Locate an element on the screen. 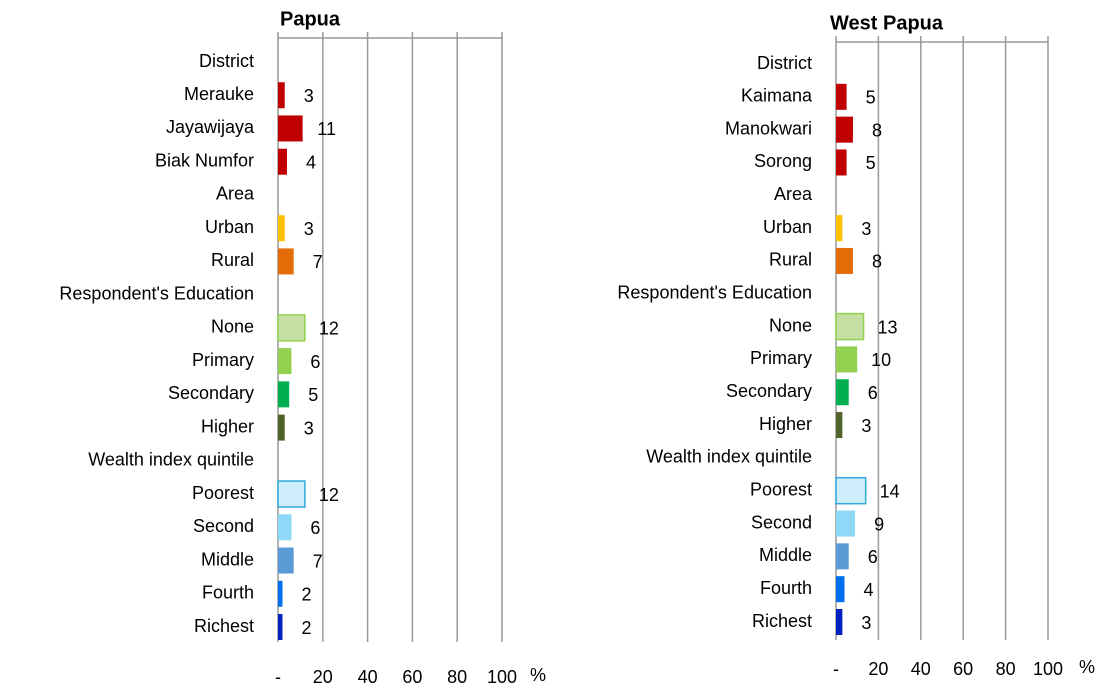 The width and height of the screenshot is (1099, 686). y-tick-label: Manokwari is located at coordinates (768, 128).